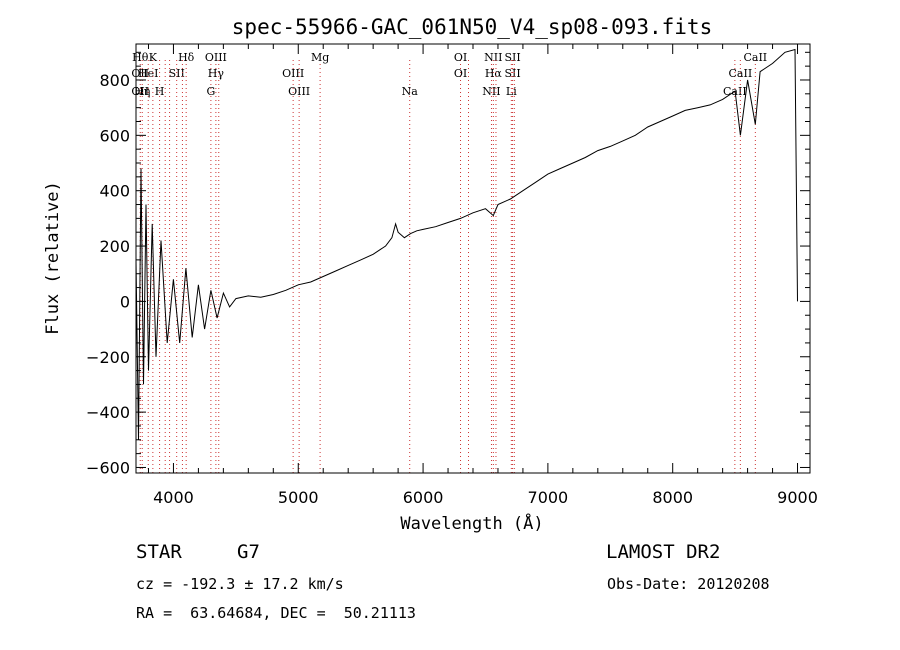  What do you see at coordinates (688, 584) in the screenshot?
I see `observation-date: Obs-Date: 20120208` at bounding box center [688, 584].